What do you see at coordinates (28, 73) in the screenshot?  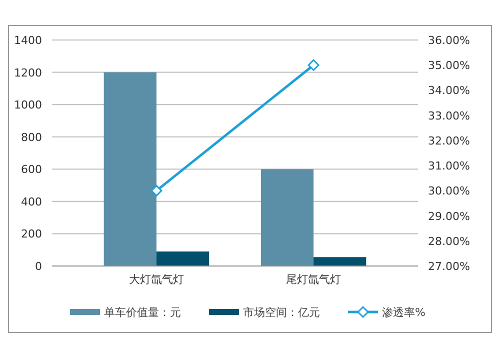 I see `y-tick-label: 1200` at bounding box center [28, 73].